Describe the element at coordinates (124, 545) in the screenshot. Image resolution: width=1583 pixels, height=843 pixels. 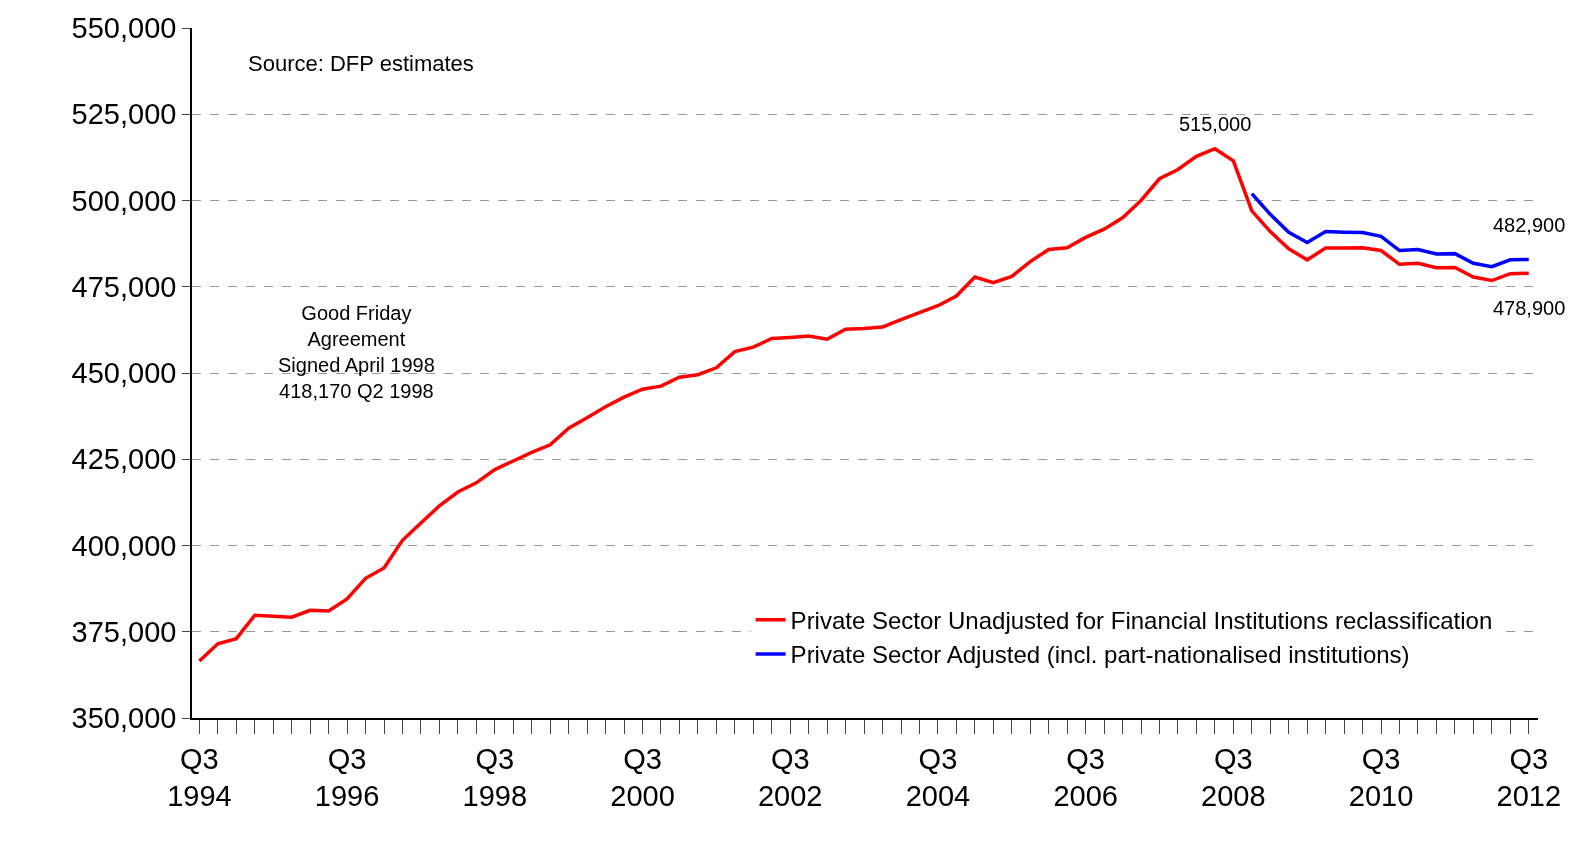
I see `y-tick-label: 400,000` at that location.